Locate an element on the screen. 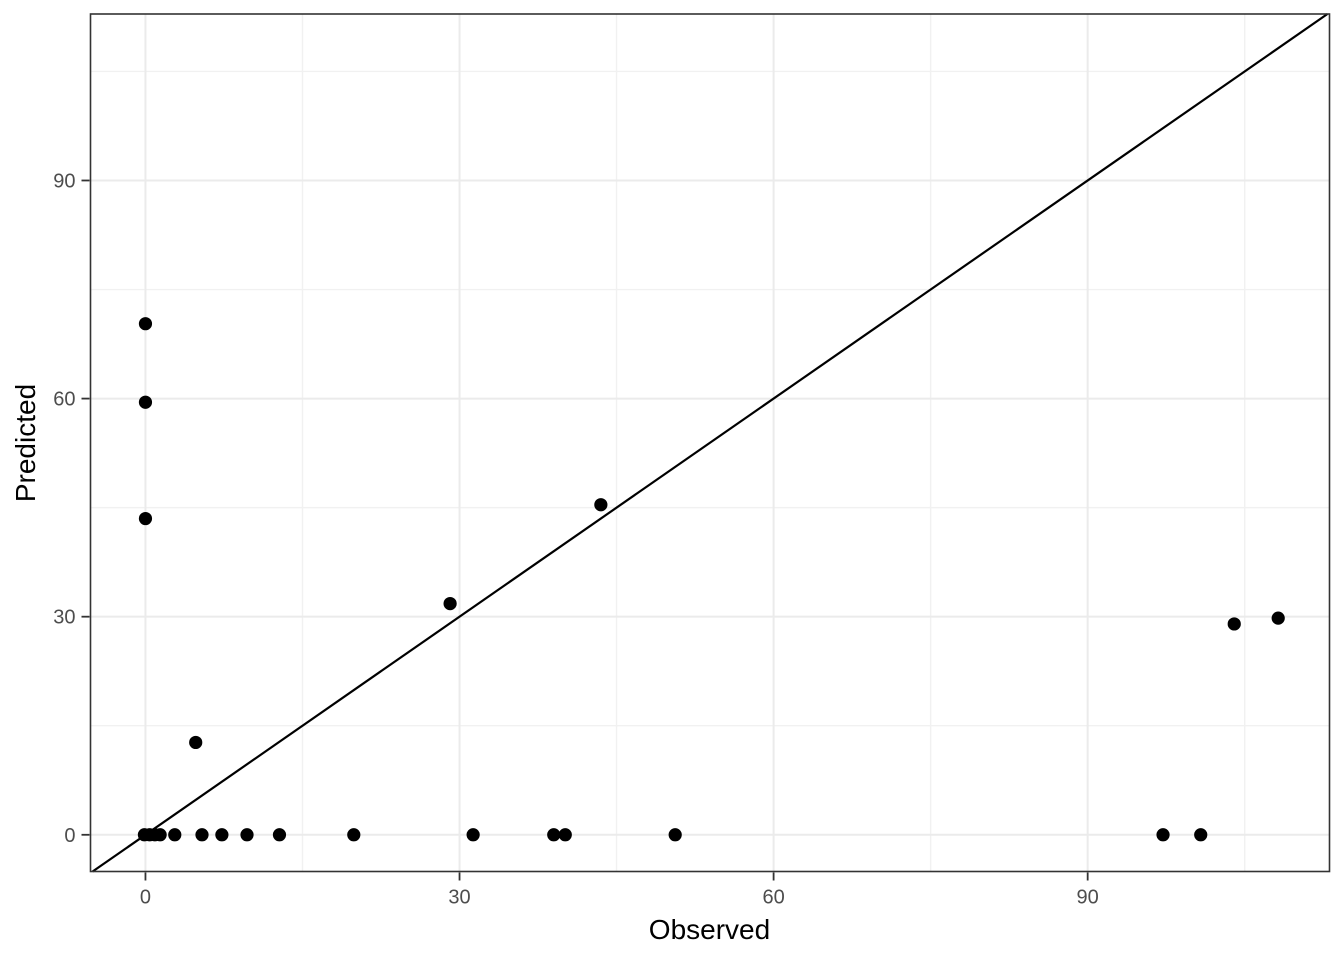 The width and height of the screenshot is (1344, 960). x-tick-label: 90 is located at coordinates (1088, 898).